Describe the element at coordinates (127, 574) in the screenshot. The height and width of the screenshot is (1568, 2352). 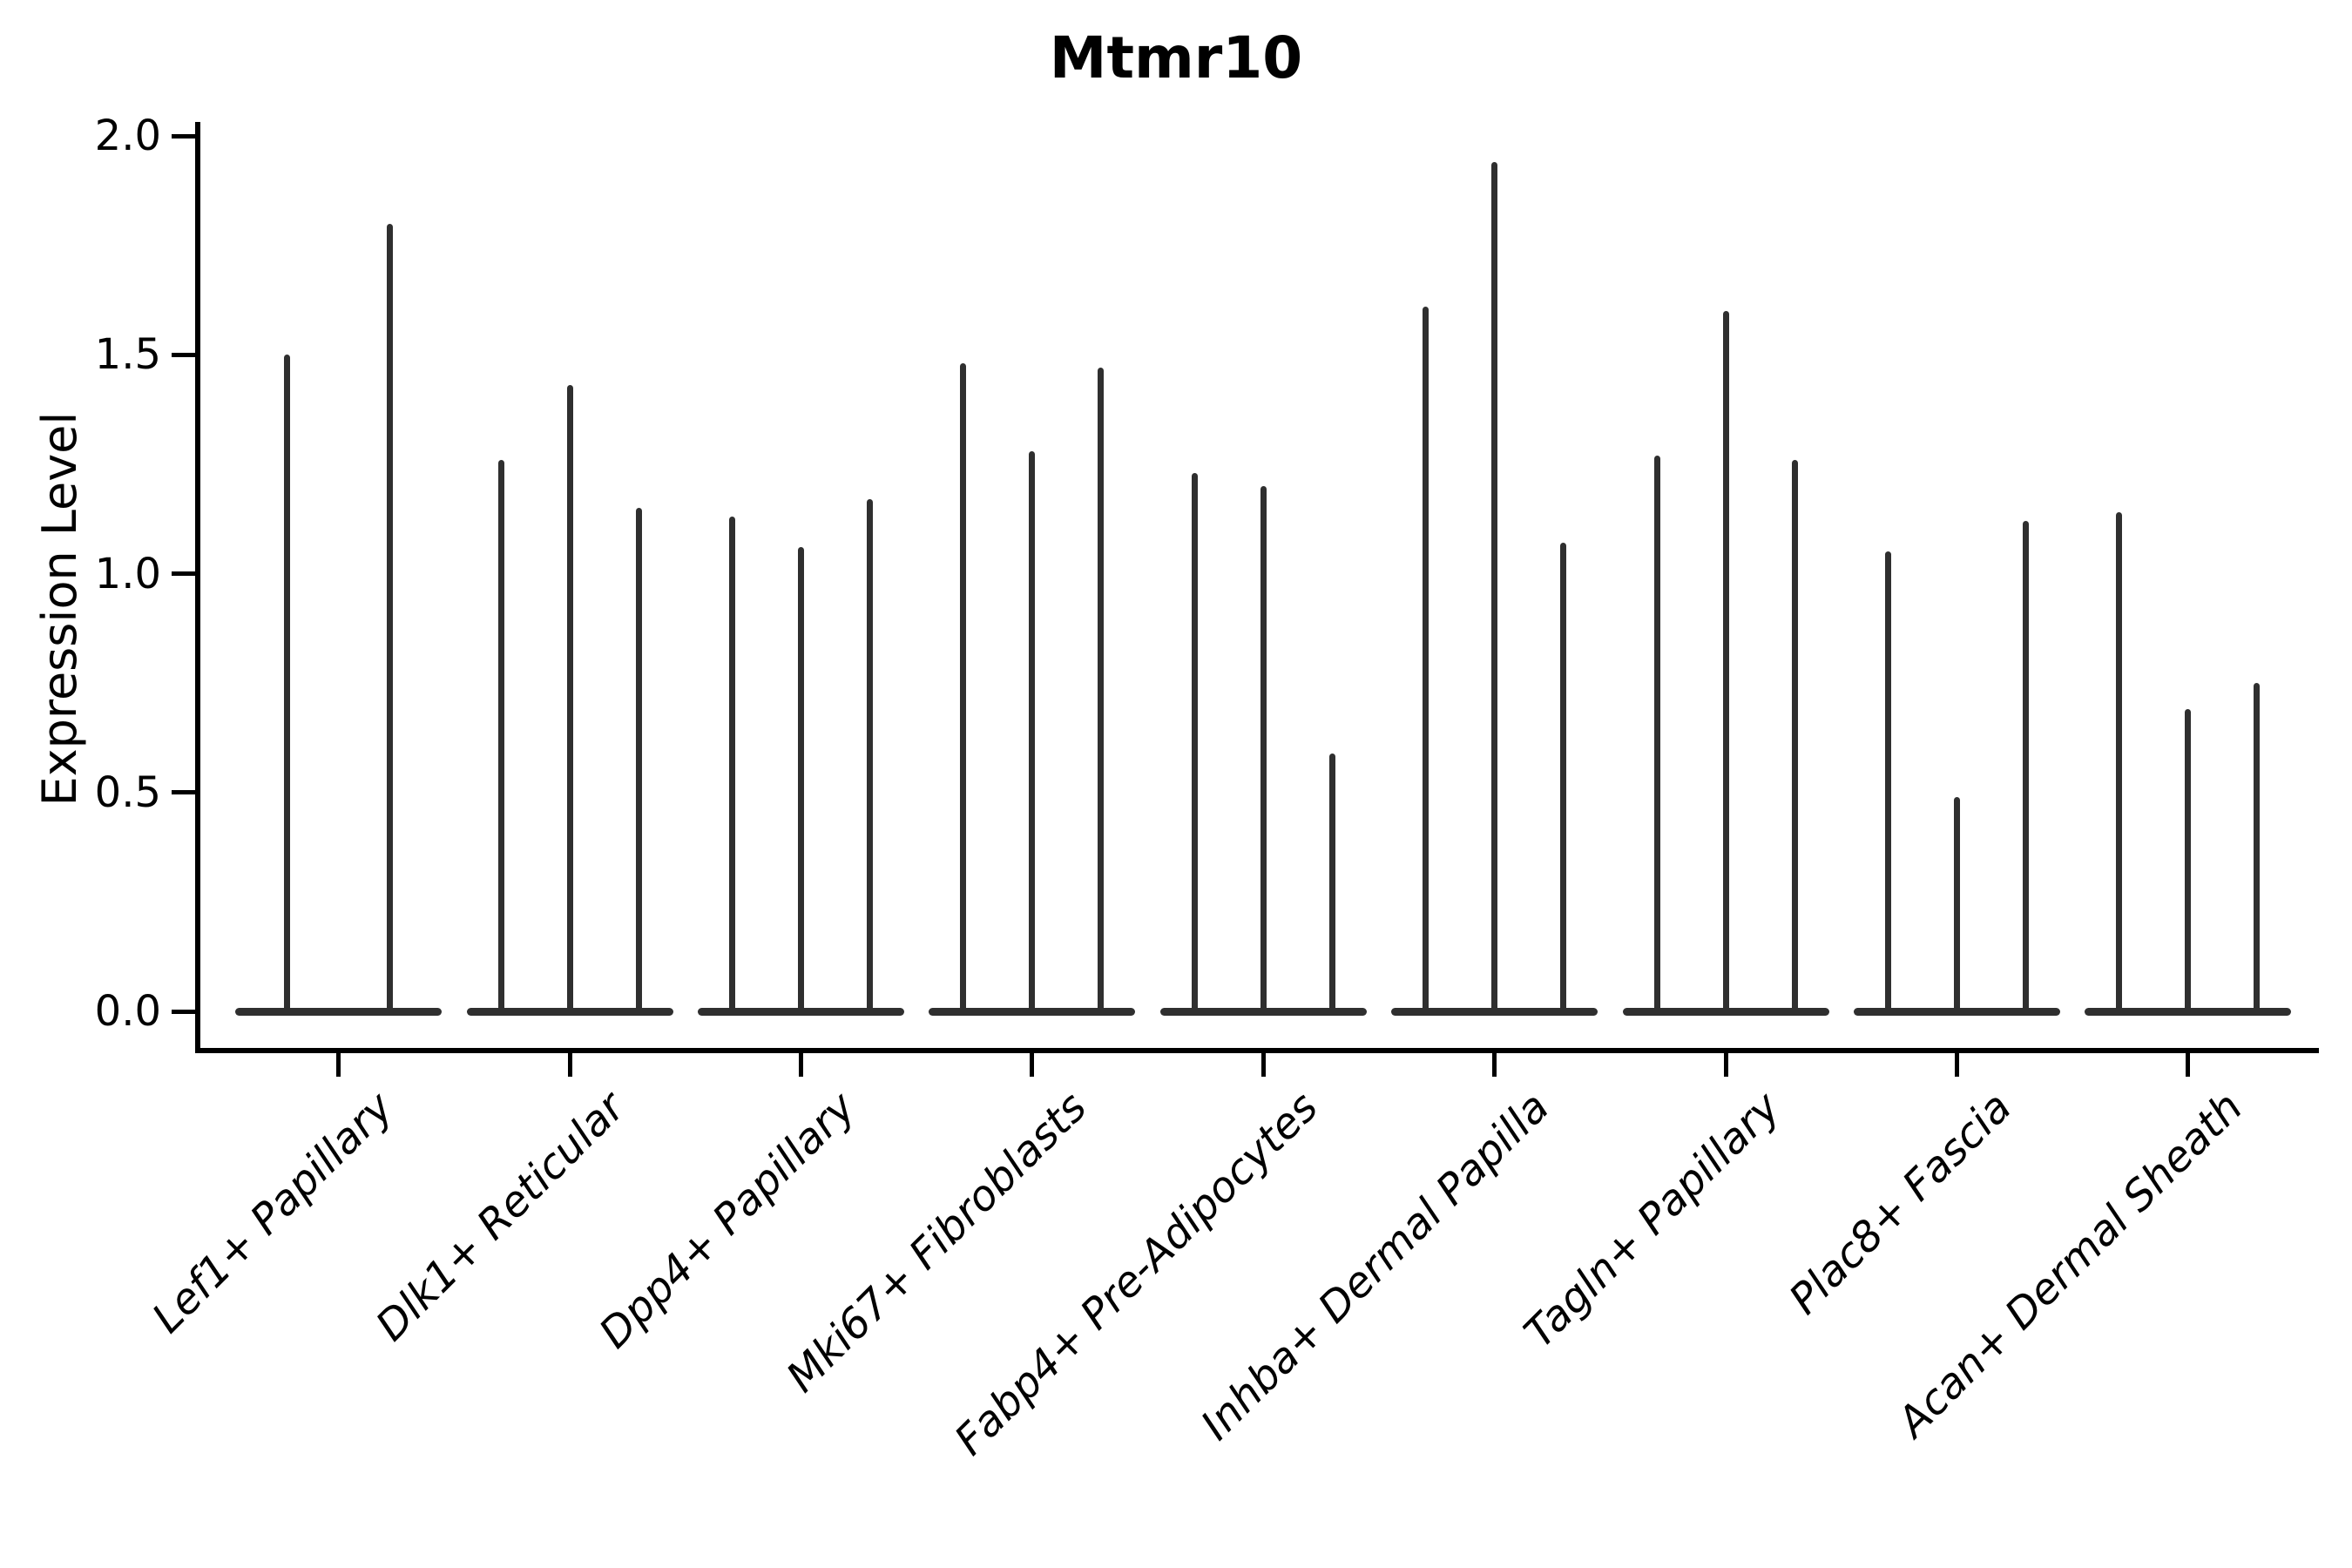
I see `y-tick-label: 1.0` at that location.